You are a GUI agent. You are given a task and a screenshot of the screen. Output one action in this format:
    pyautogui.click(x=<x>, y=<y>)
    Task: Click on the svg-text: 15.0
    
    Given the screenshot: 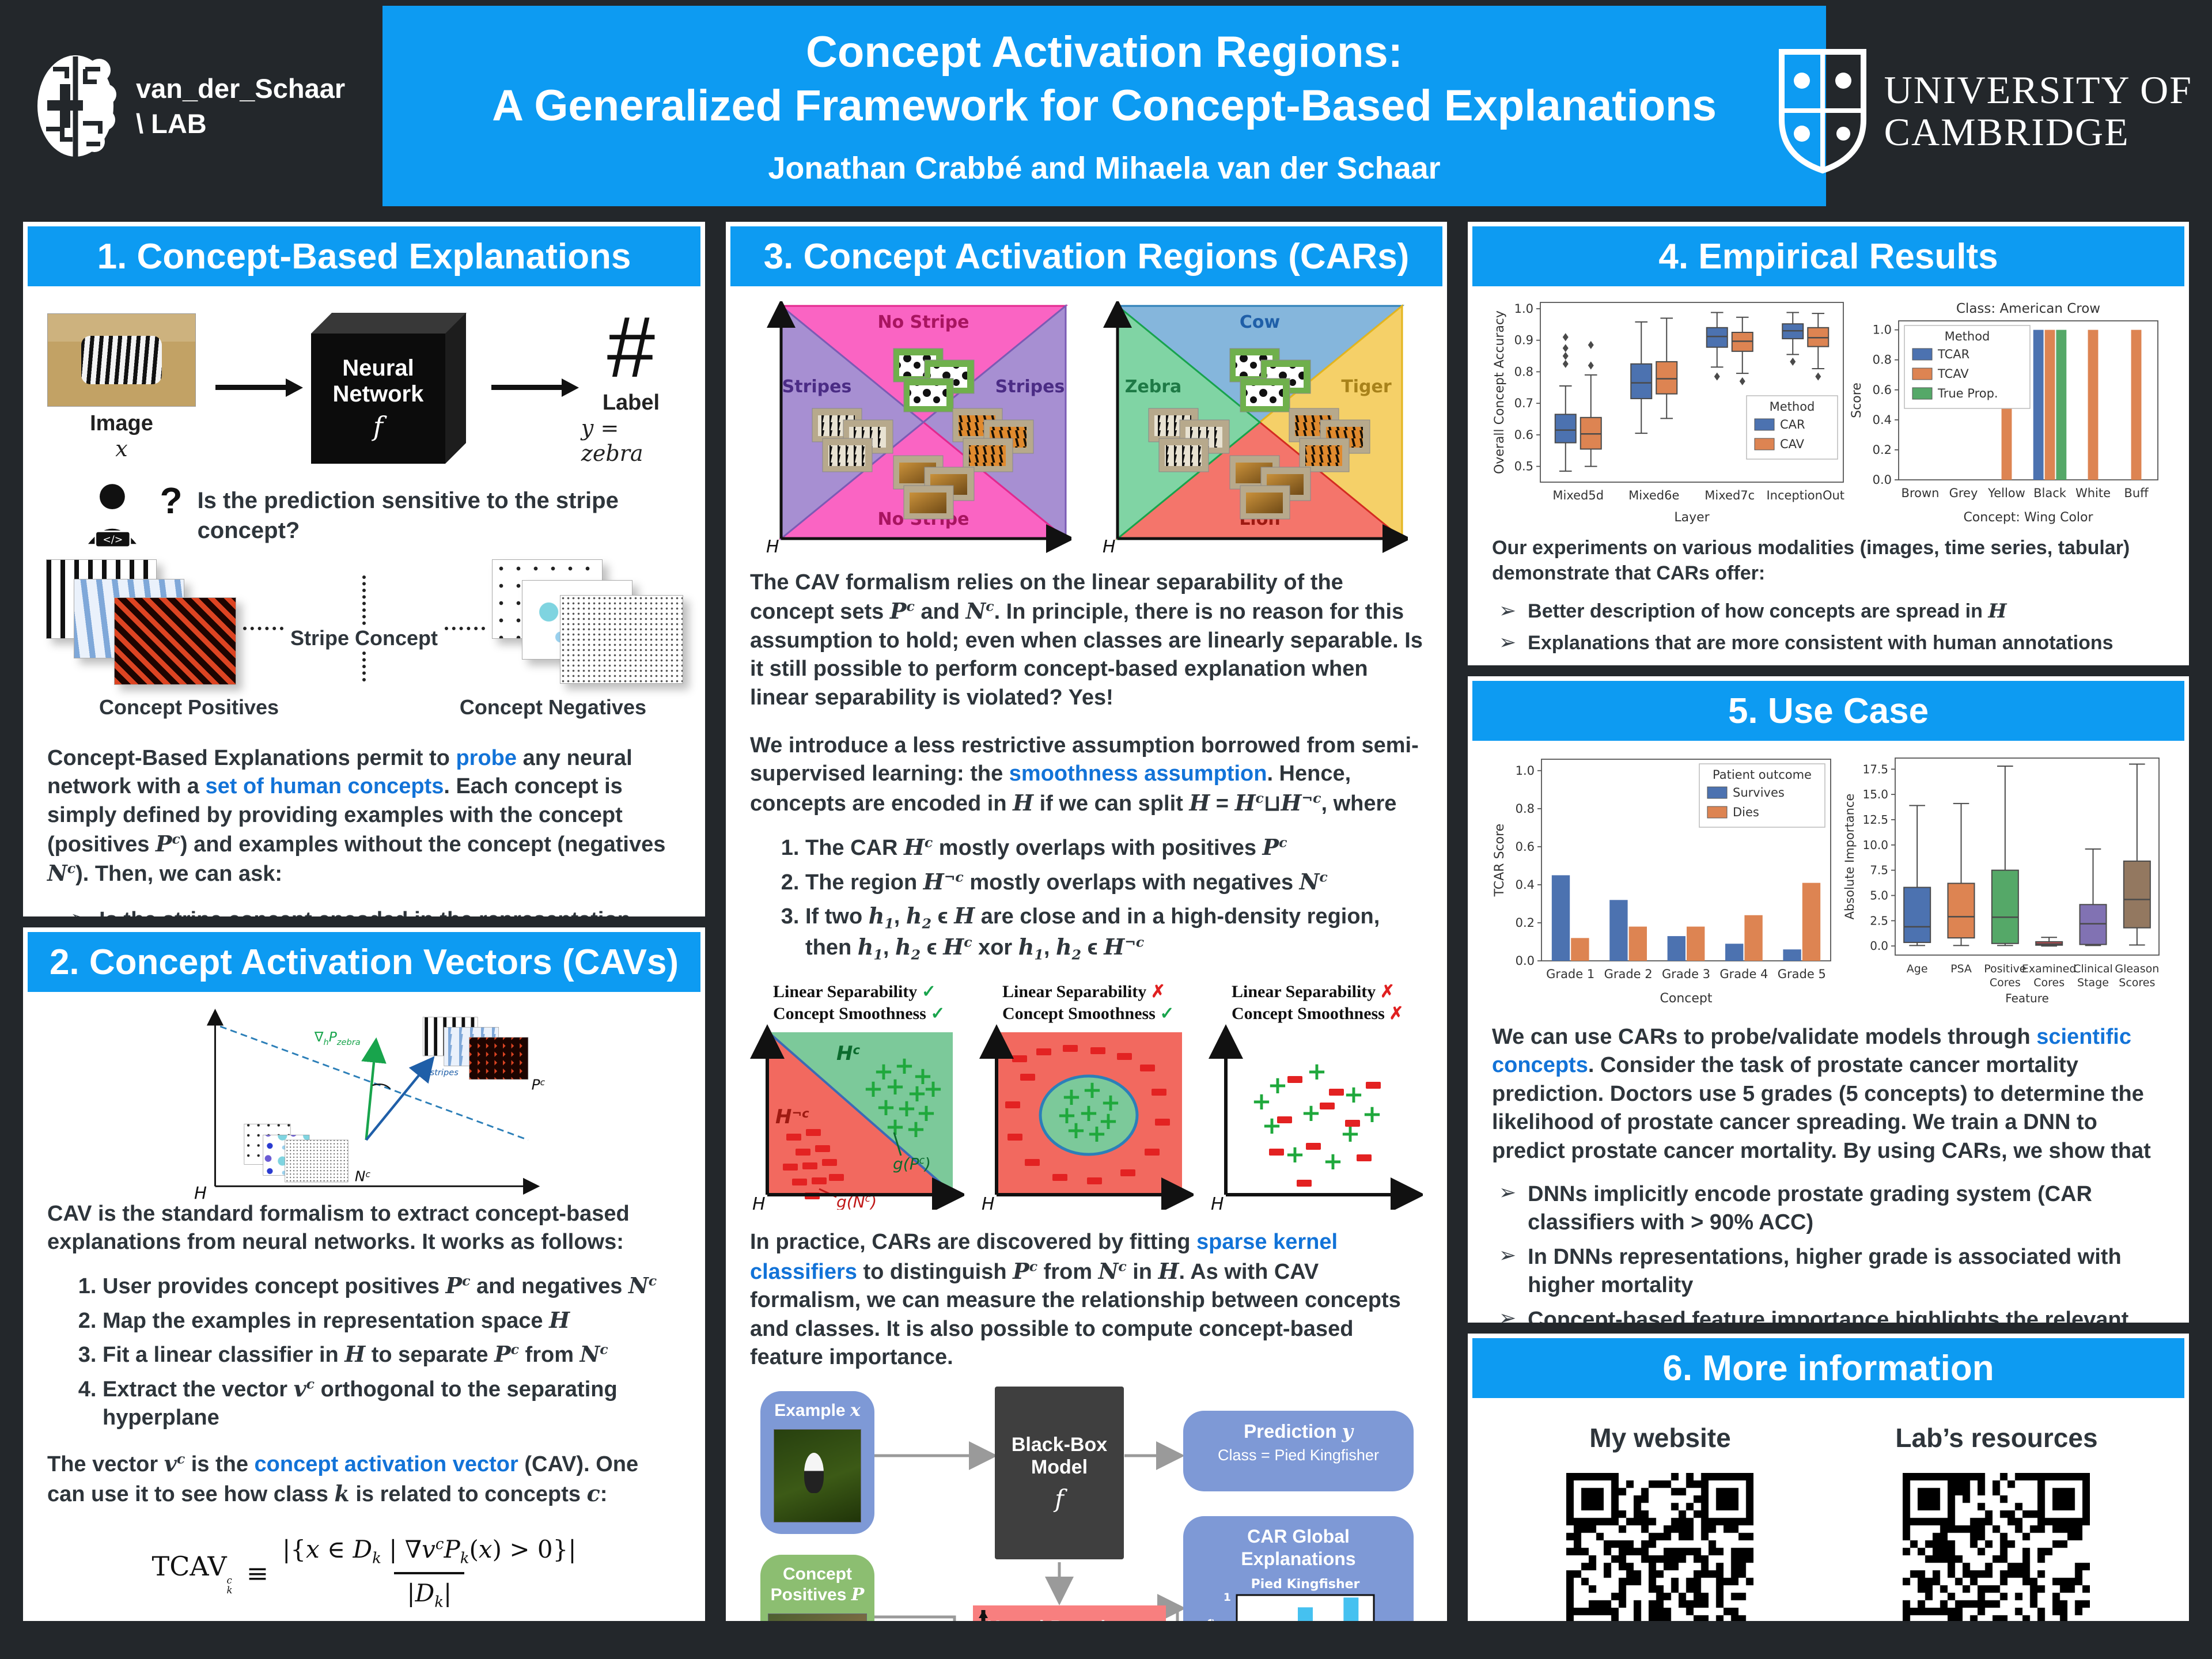 What is the action you would take?
    pyautogui.click(x=1875, y=794)
    